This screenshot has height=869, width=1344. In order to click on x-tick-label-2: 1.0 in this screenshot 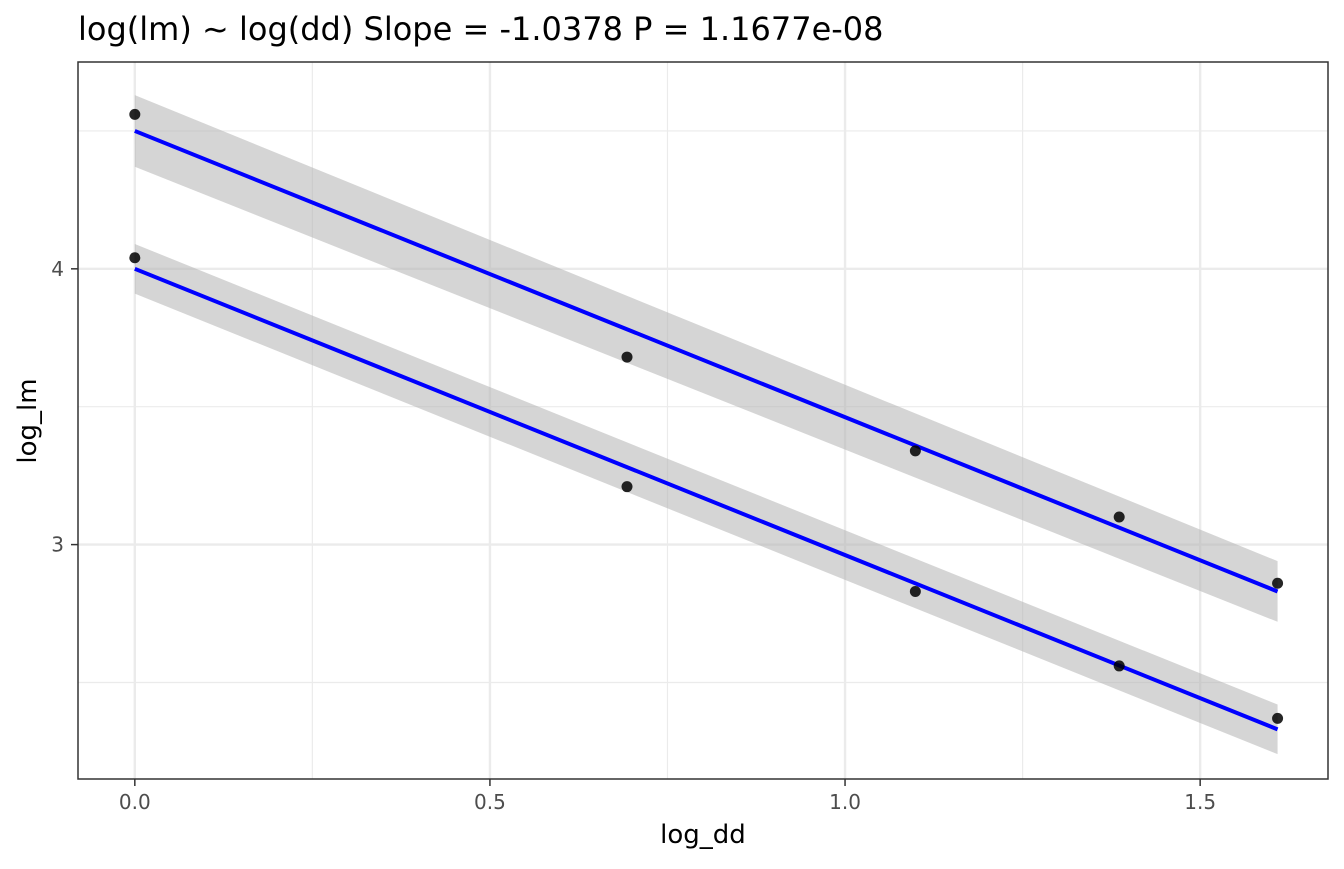, I will do `click(845, 802)`.